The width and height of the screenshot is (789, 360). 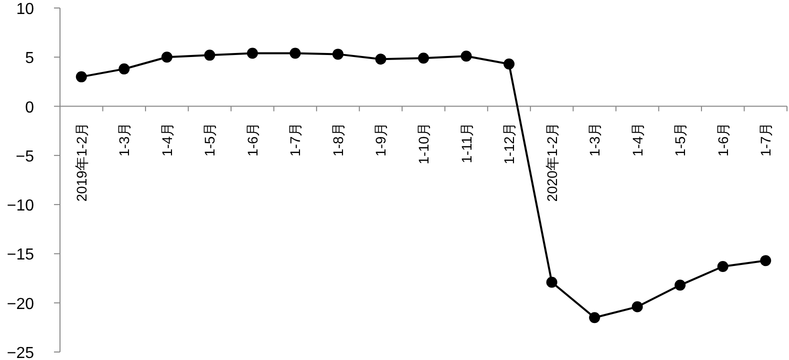 What do you see at coordinates (20, 206) in the screenshot?
I see `y-tick-label: −10` at bounding box center [20, 206].